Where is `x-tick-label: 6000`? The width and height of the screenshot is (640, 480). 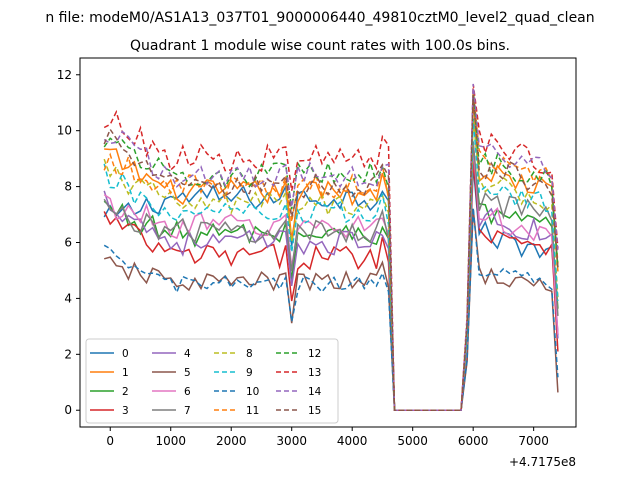
x-tick-label: 6000 is located at coordinates (473, 441).